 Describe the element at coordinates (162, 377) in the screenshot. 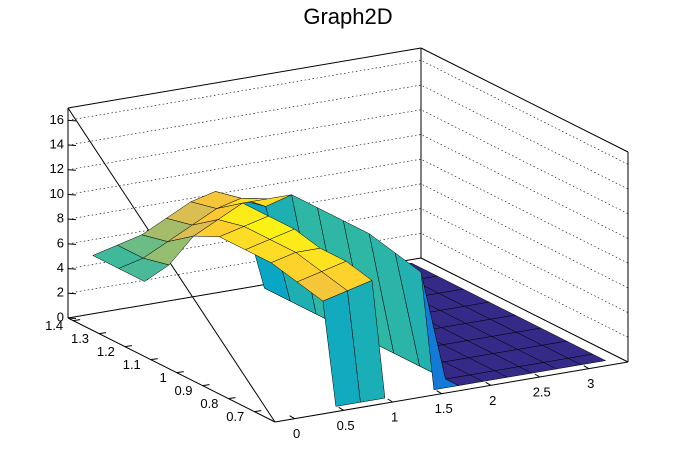

I see `y-tick-label: 1` at that location.